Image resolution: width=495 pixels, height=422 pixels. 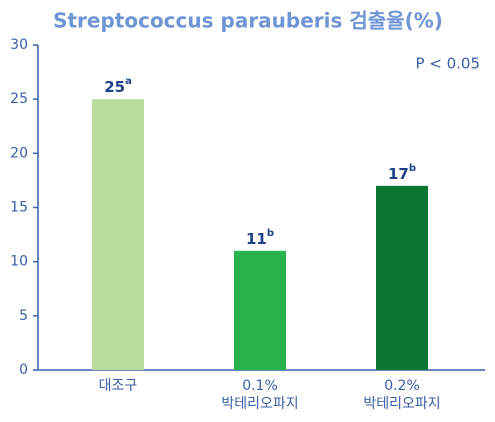 What do you see at coordinates (128, 81) in the screenshot?
I see `superscript: a` at bounding box center [128, 81].